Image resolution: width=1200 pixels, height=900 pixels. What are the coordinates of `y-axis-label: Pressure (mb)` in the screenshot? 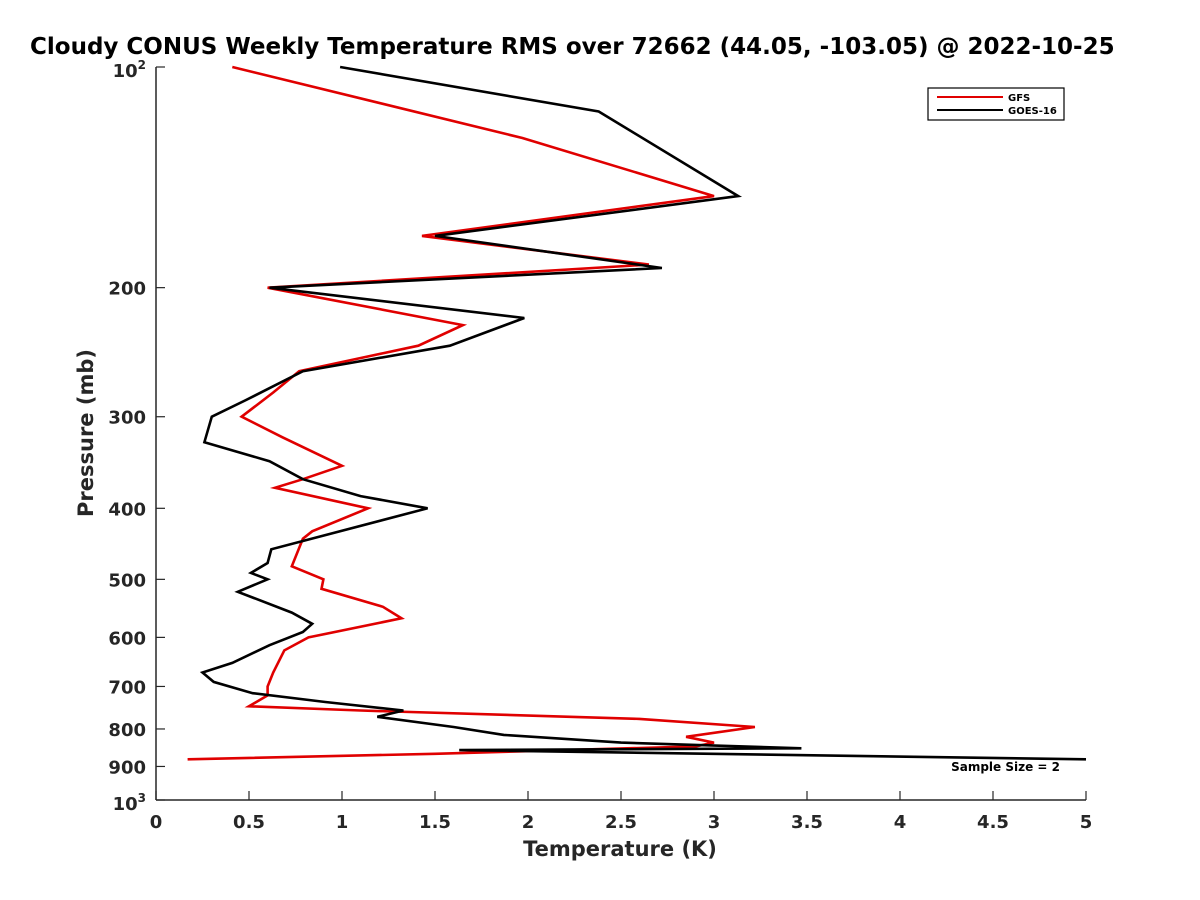 It's located at (86, 433).